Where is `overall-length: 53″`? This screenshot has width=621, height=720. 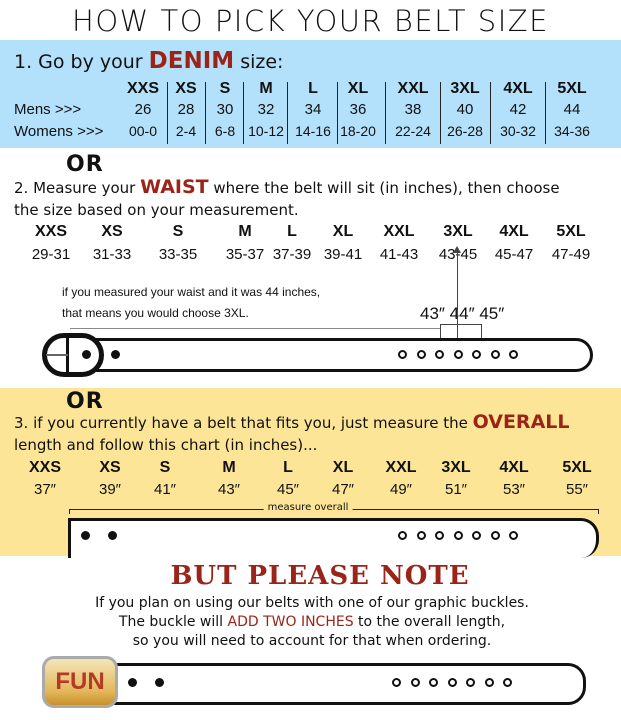
overall-length: 53″ is located at coordinates (514, 489).